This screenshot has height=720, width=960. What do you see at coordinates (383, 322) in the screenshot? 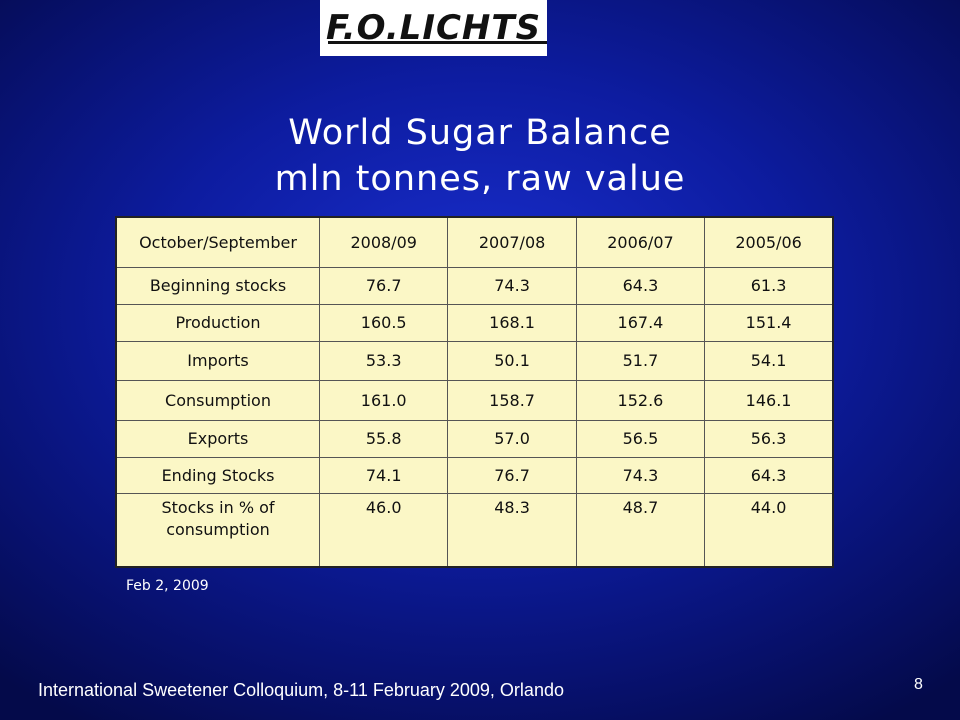
I see `table-cell: 160.5` at bounding box center [383, 322].